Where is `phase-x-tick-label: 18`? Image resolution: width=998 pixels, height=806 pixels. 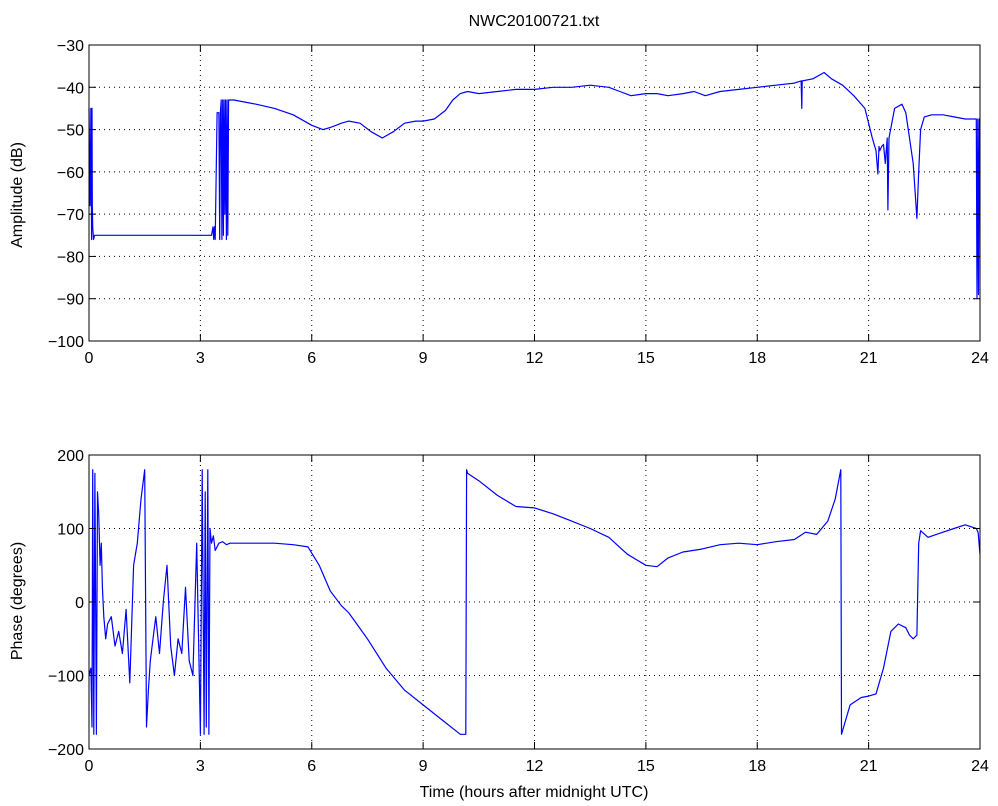
phase-x-tick-label: 18 is located at coordinates (757, 766).